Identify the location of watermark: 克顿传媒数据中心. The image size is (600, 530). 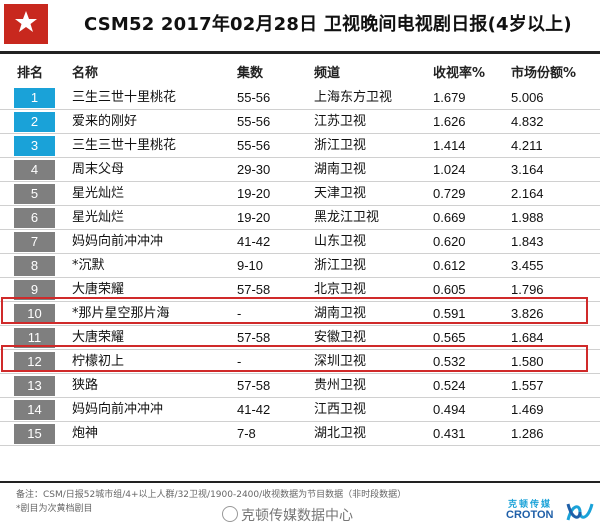
(287, 515).